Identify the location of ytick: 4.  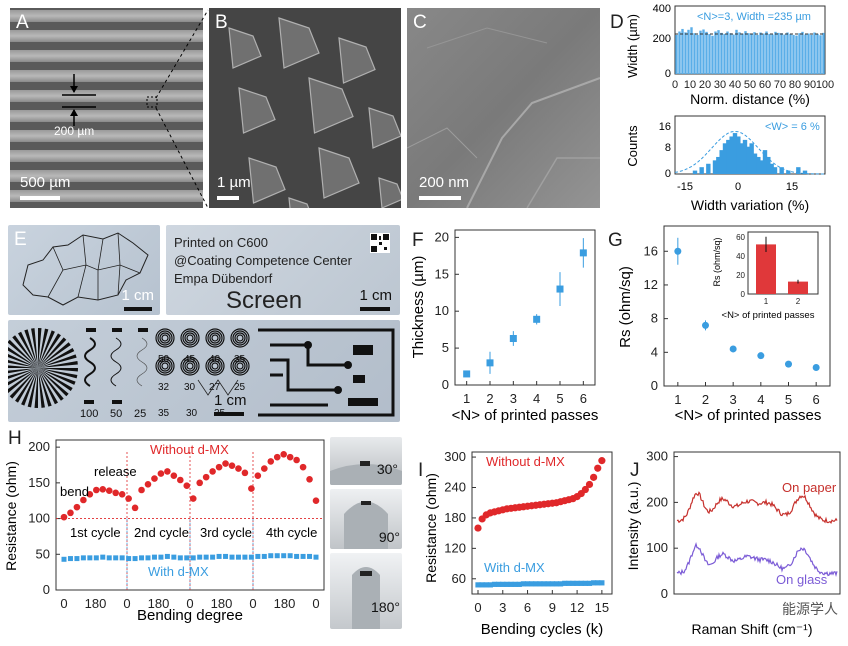
(654, 351).